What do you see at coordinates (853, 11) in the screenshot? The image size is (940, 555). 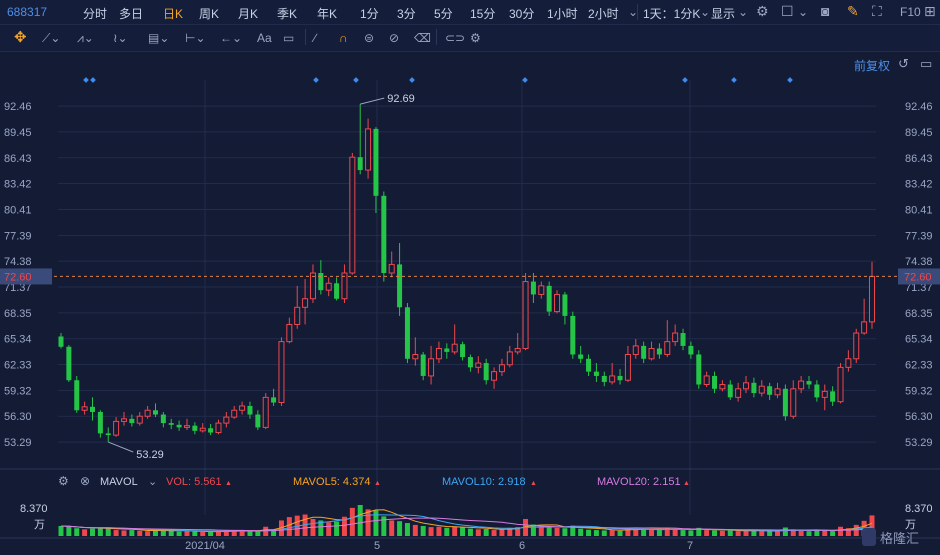 I see `pencil-icon: ✎` at bounding box center [853, 11].